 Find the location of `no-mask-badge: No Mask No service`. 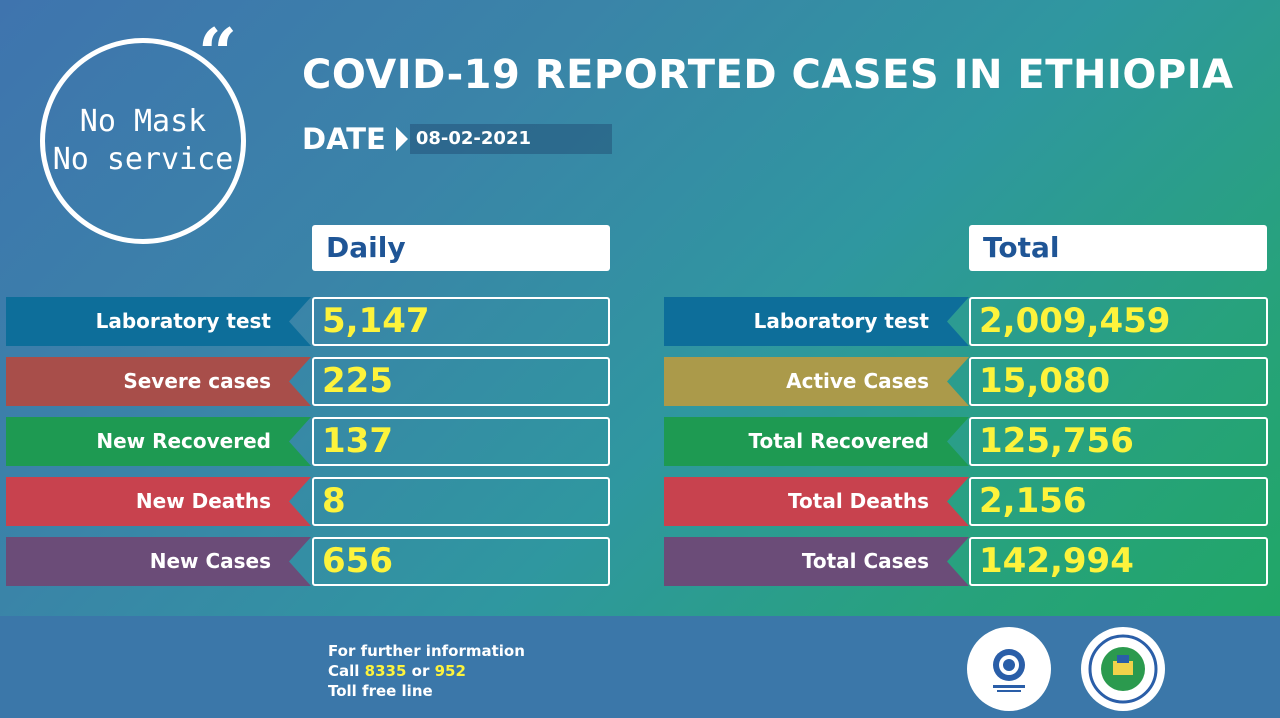

no-mask-badge: No Mask No service is located at coordinates (143, 141).